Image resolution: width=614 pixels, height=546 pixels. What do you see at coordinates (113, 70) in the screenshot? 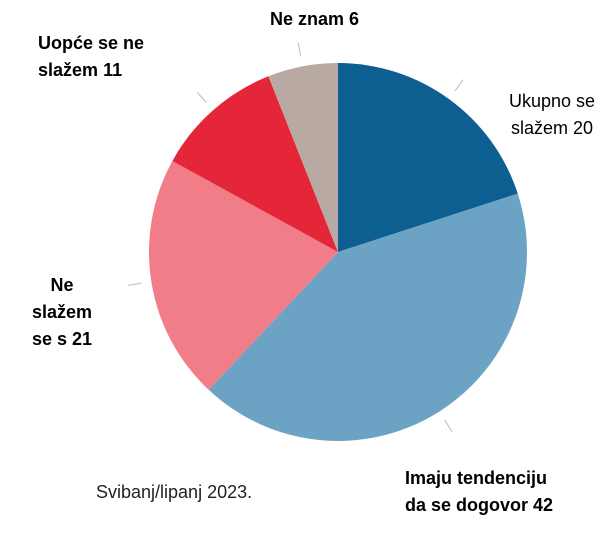
I see `label-value: 11` at bounding box center [113, 70].